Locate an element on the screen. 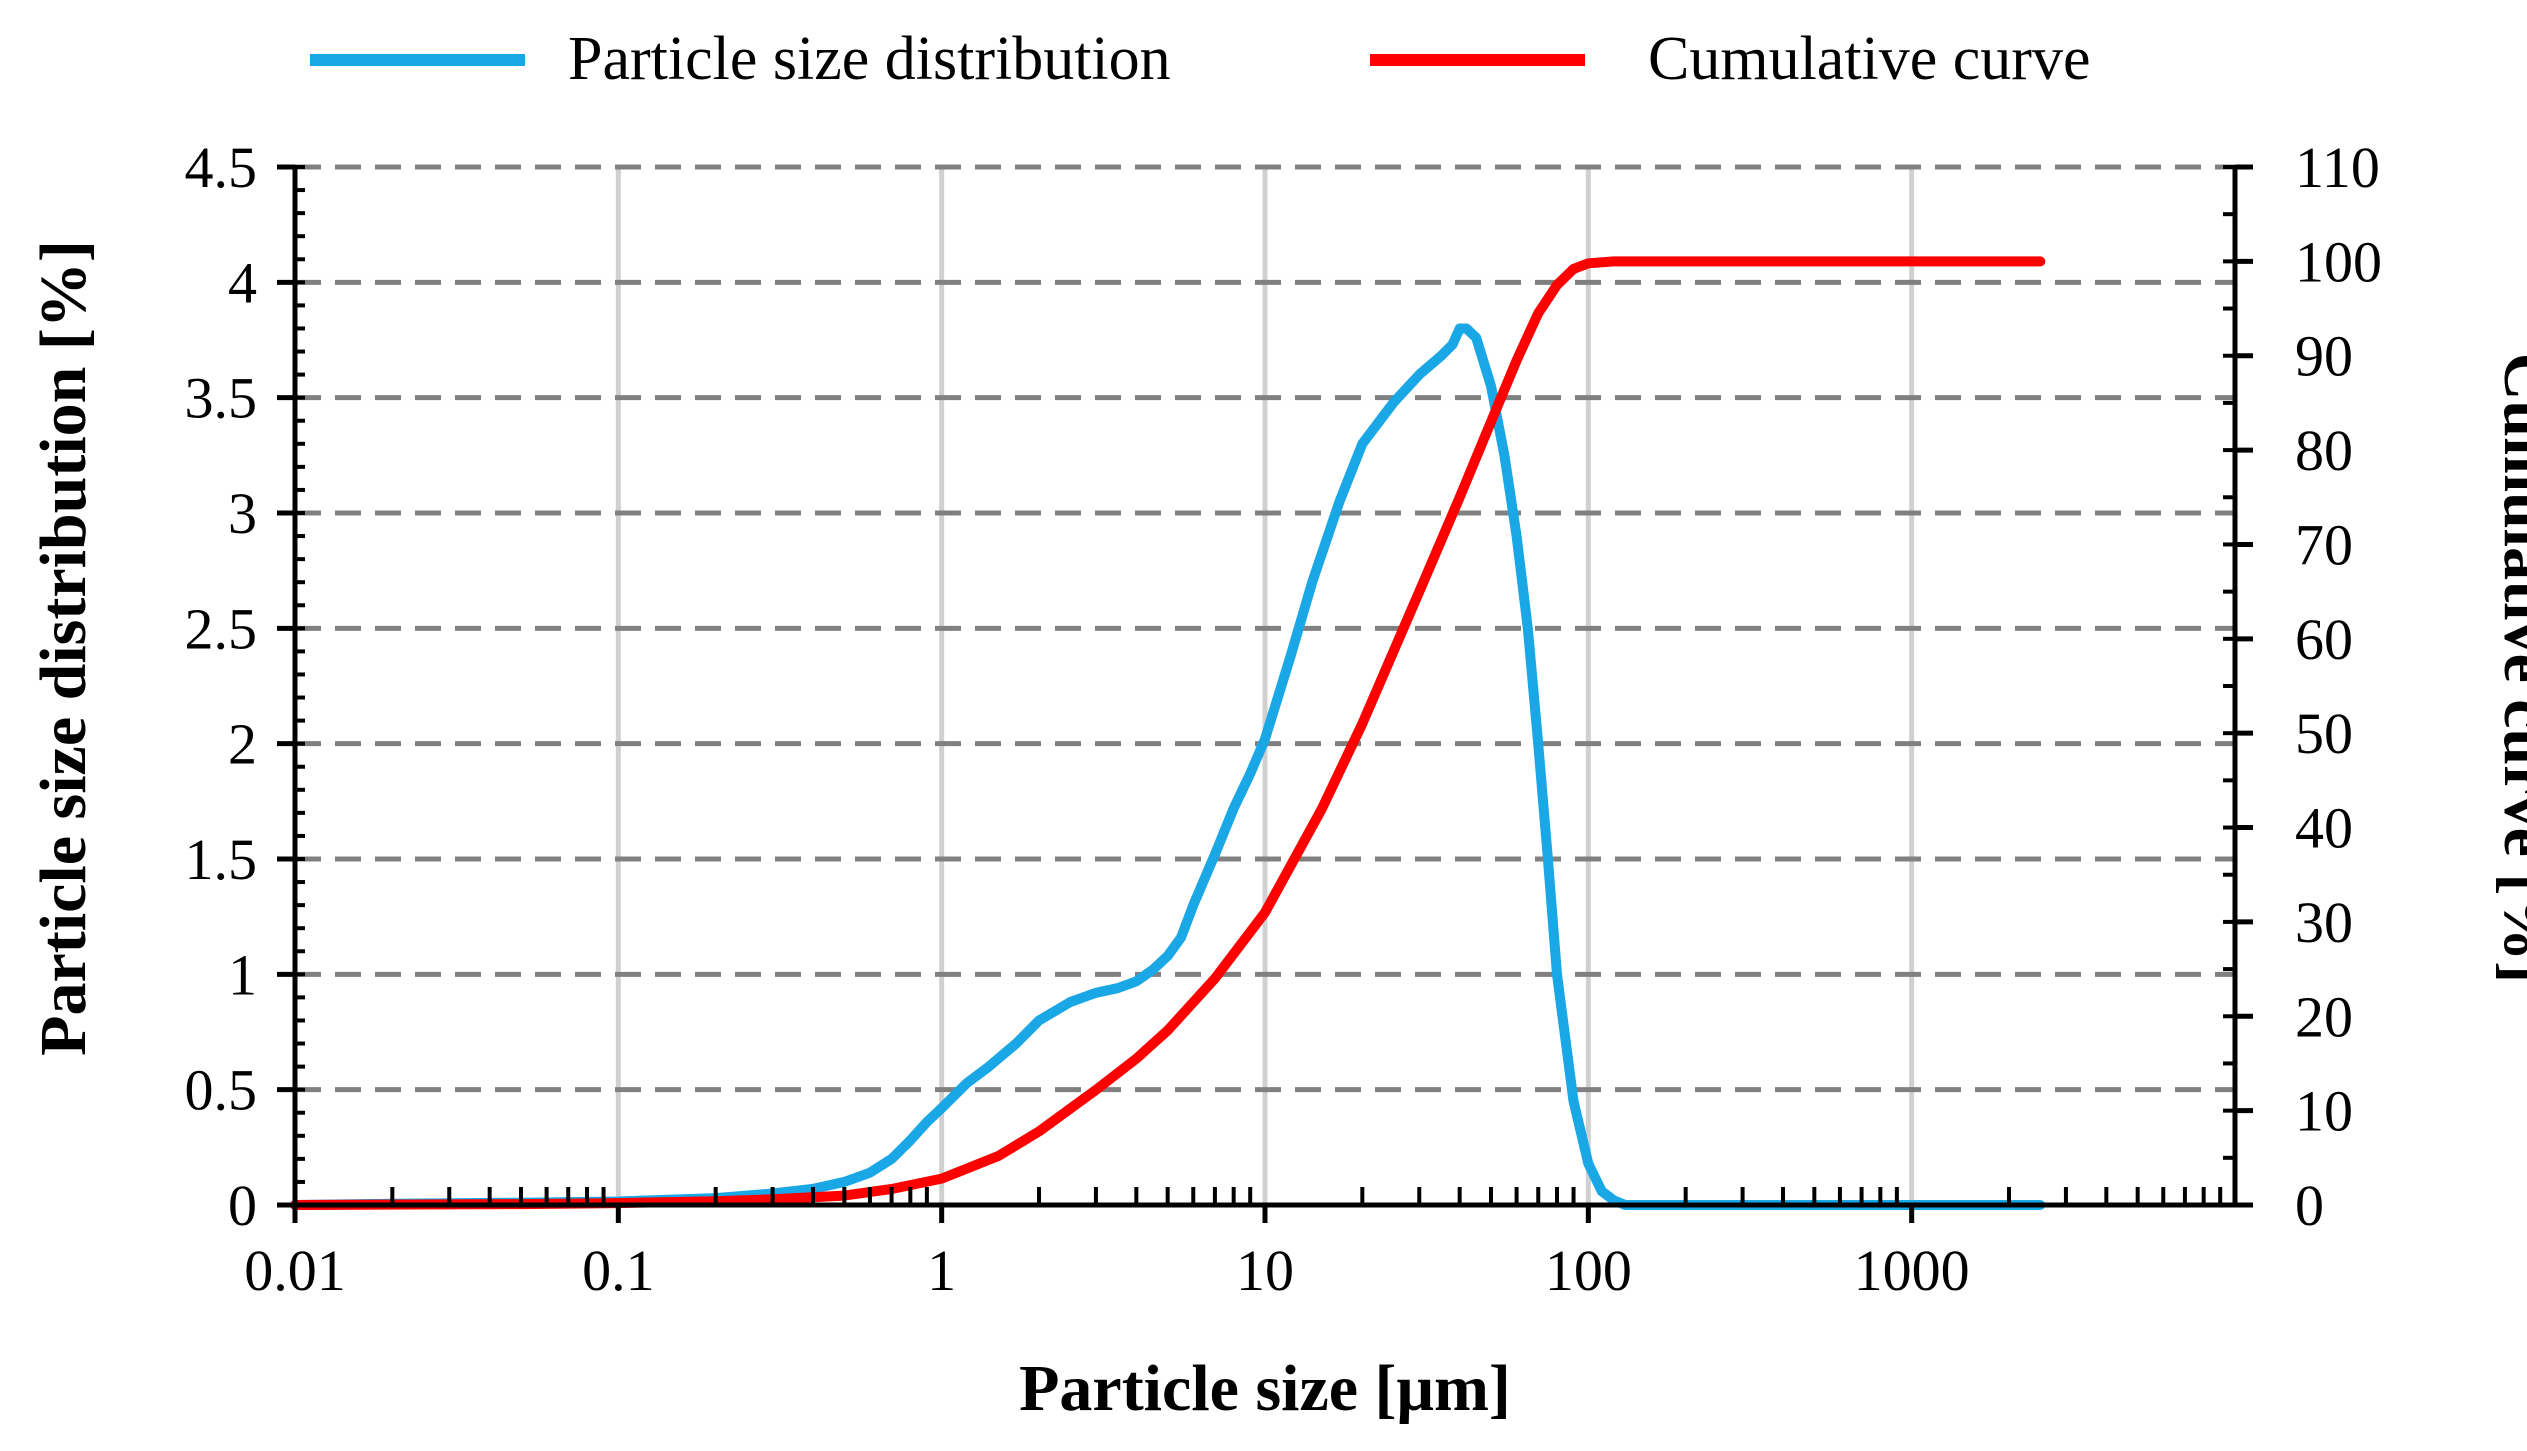  x-tick-label: 10 is located at coordinates (1265, 1270).